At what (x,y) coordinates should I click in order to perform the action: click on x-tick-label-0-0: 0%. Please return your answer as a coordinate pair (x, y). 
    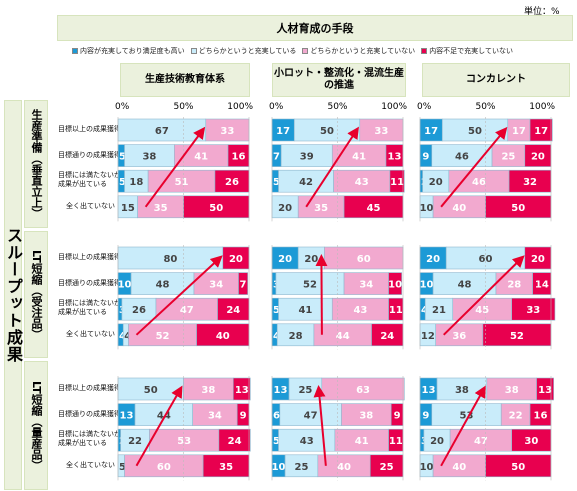
    Looking at the image, I should click on (122, 107).